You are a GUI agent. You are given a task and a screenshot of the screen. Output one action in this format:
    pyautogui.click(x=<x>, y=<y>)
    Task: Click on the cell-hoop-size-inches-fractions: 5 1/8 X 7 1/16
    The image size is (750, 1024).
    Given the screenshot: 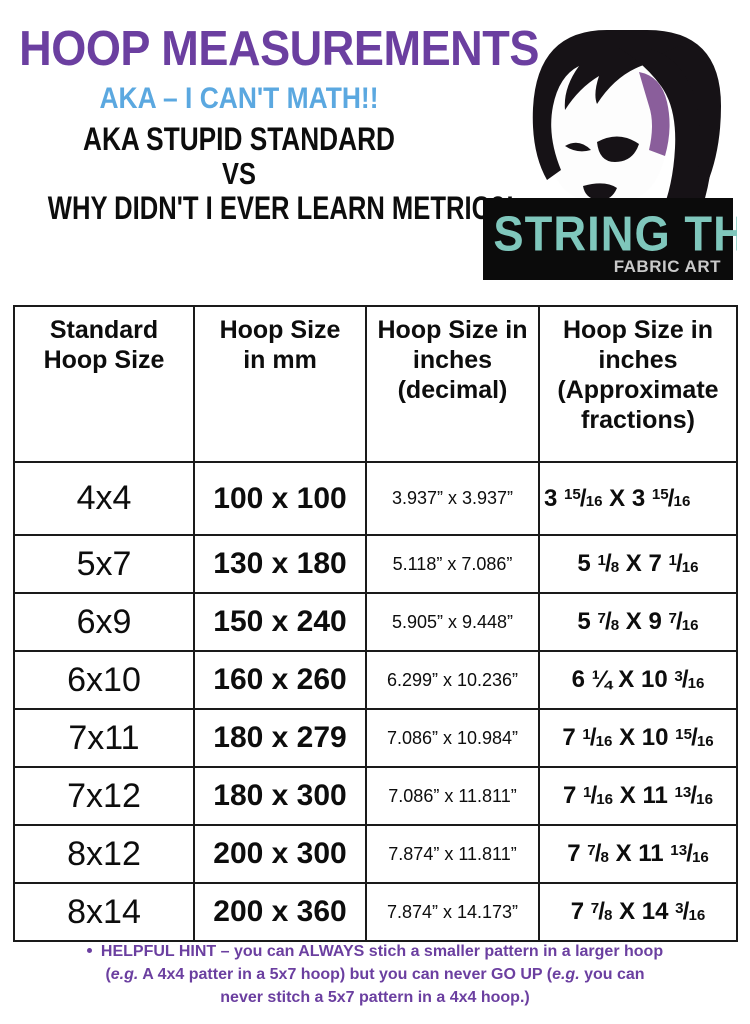 What is the action you would take?
    pyautogui.click(x=638, y=564)
    